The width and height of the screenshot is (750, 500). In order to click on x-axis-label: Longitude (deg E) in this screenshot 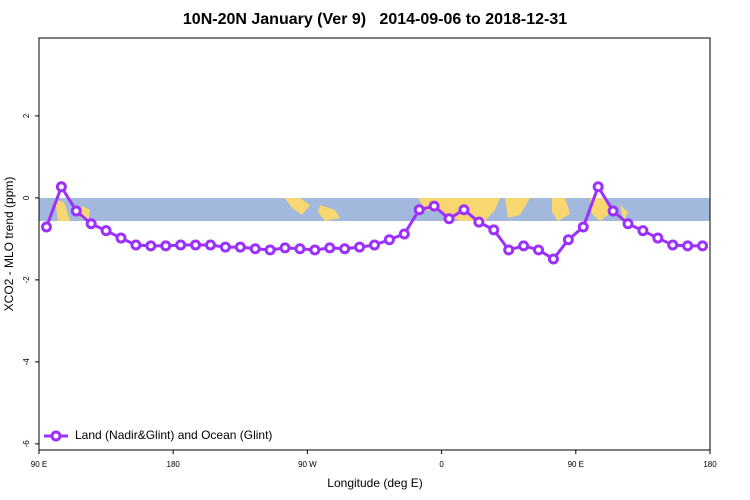, I will do `click(374, 483)`.